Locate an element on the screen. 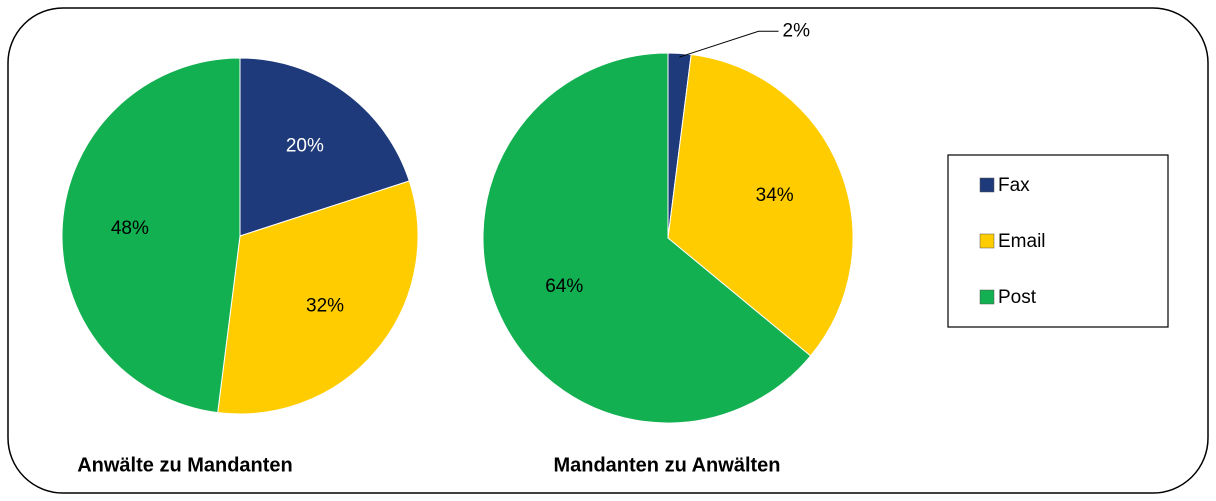 Image resolution: width=1216 pixels, height=501 pixels. legend-label: Email is located at coordinates (1022, 241).